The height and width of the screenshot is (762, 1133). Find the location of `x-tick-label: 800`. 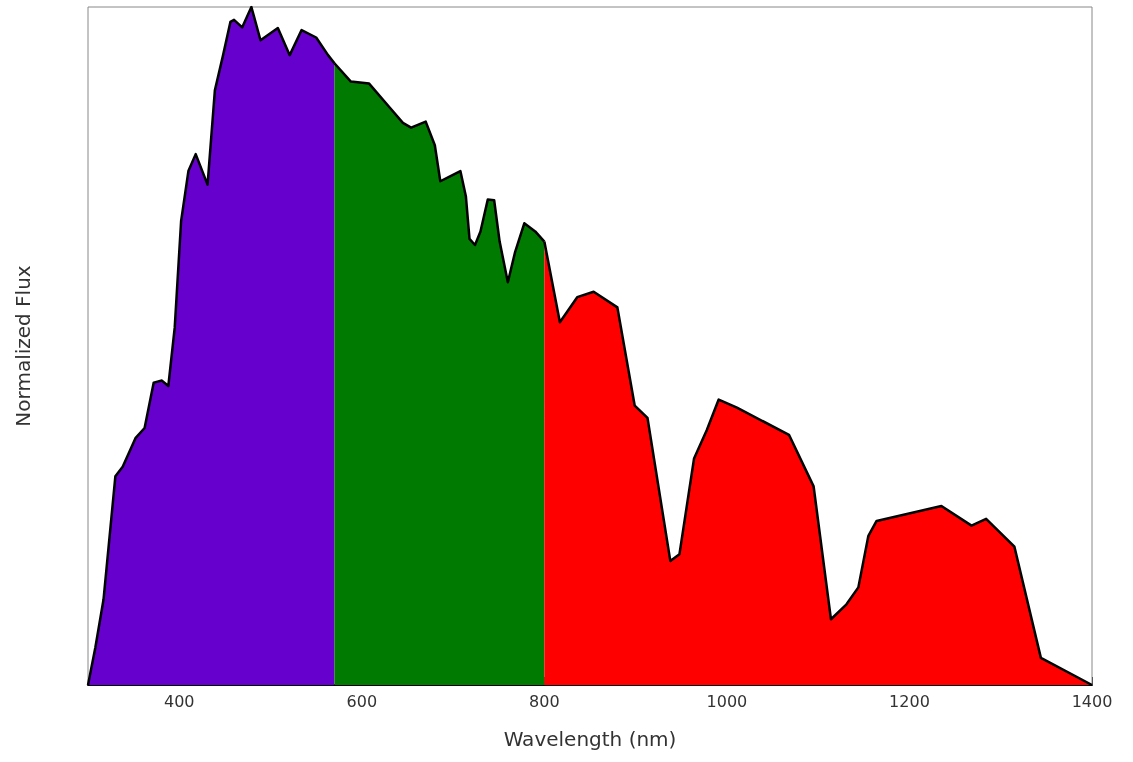

x-tick-label: 800 is located at coordinates (544, 701).